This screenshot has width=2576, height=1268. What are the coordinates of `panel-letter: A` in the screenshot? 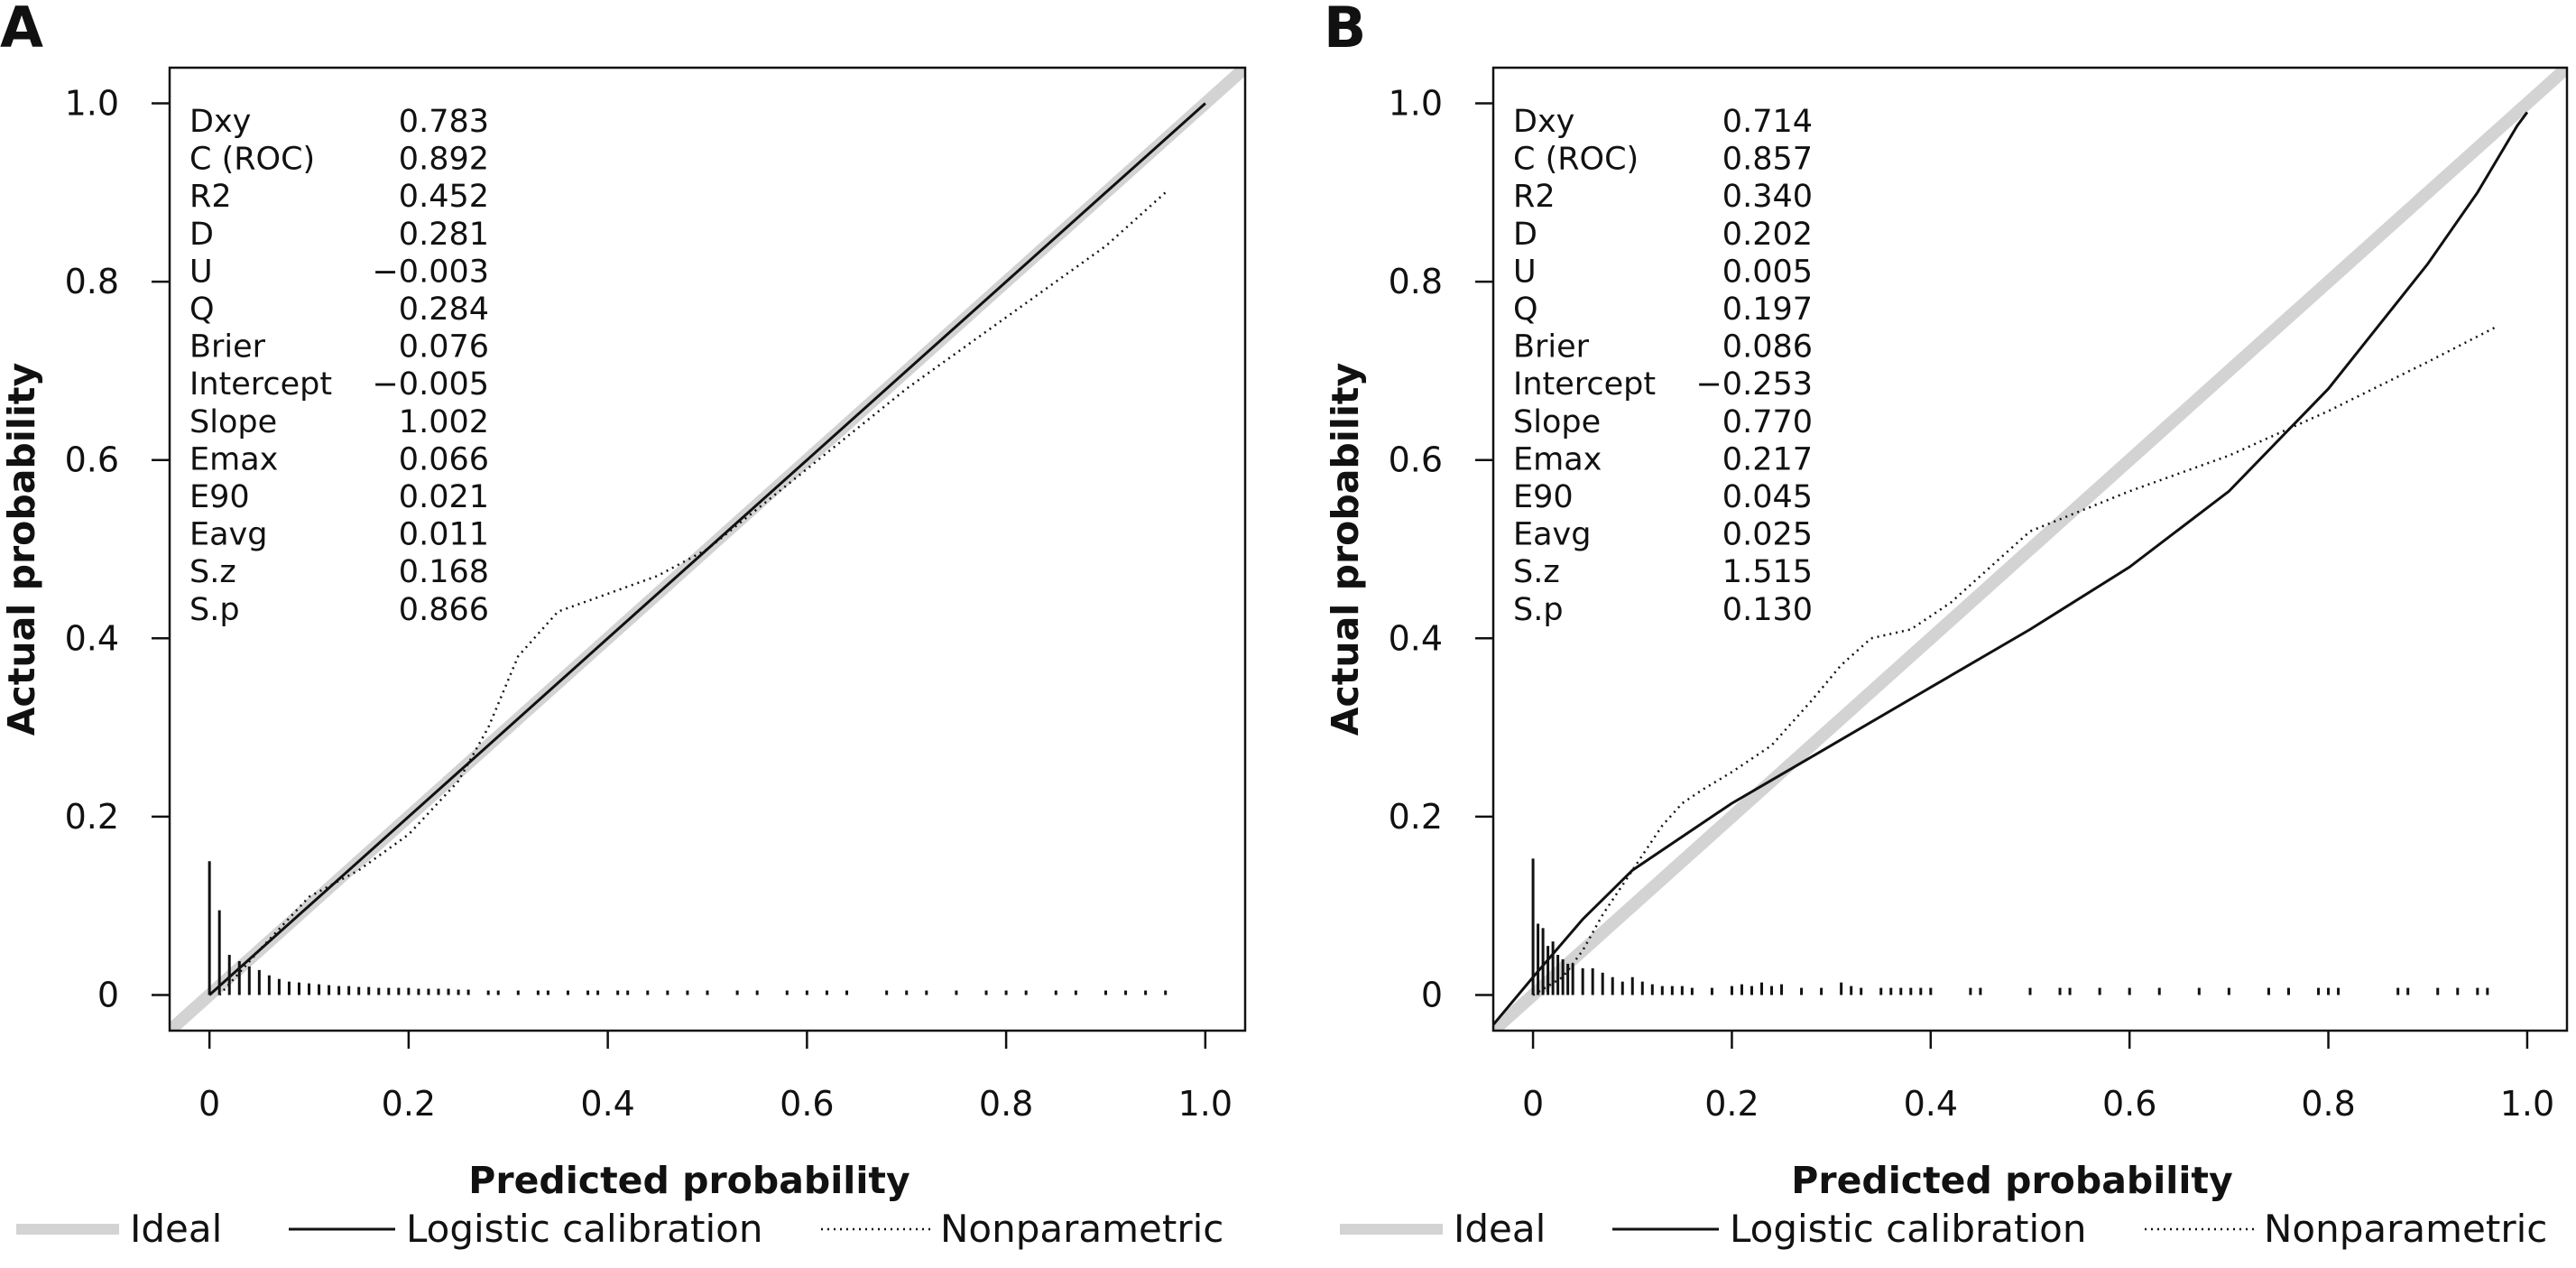 It's located at (21, 30).